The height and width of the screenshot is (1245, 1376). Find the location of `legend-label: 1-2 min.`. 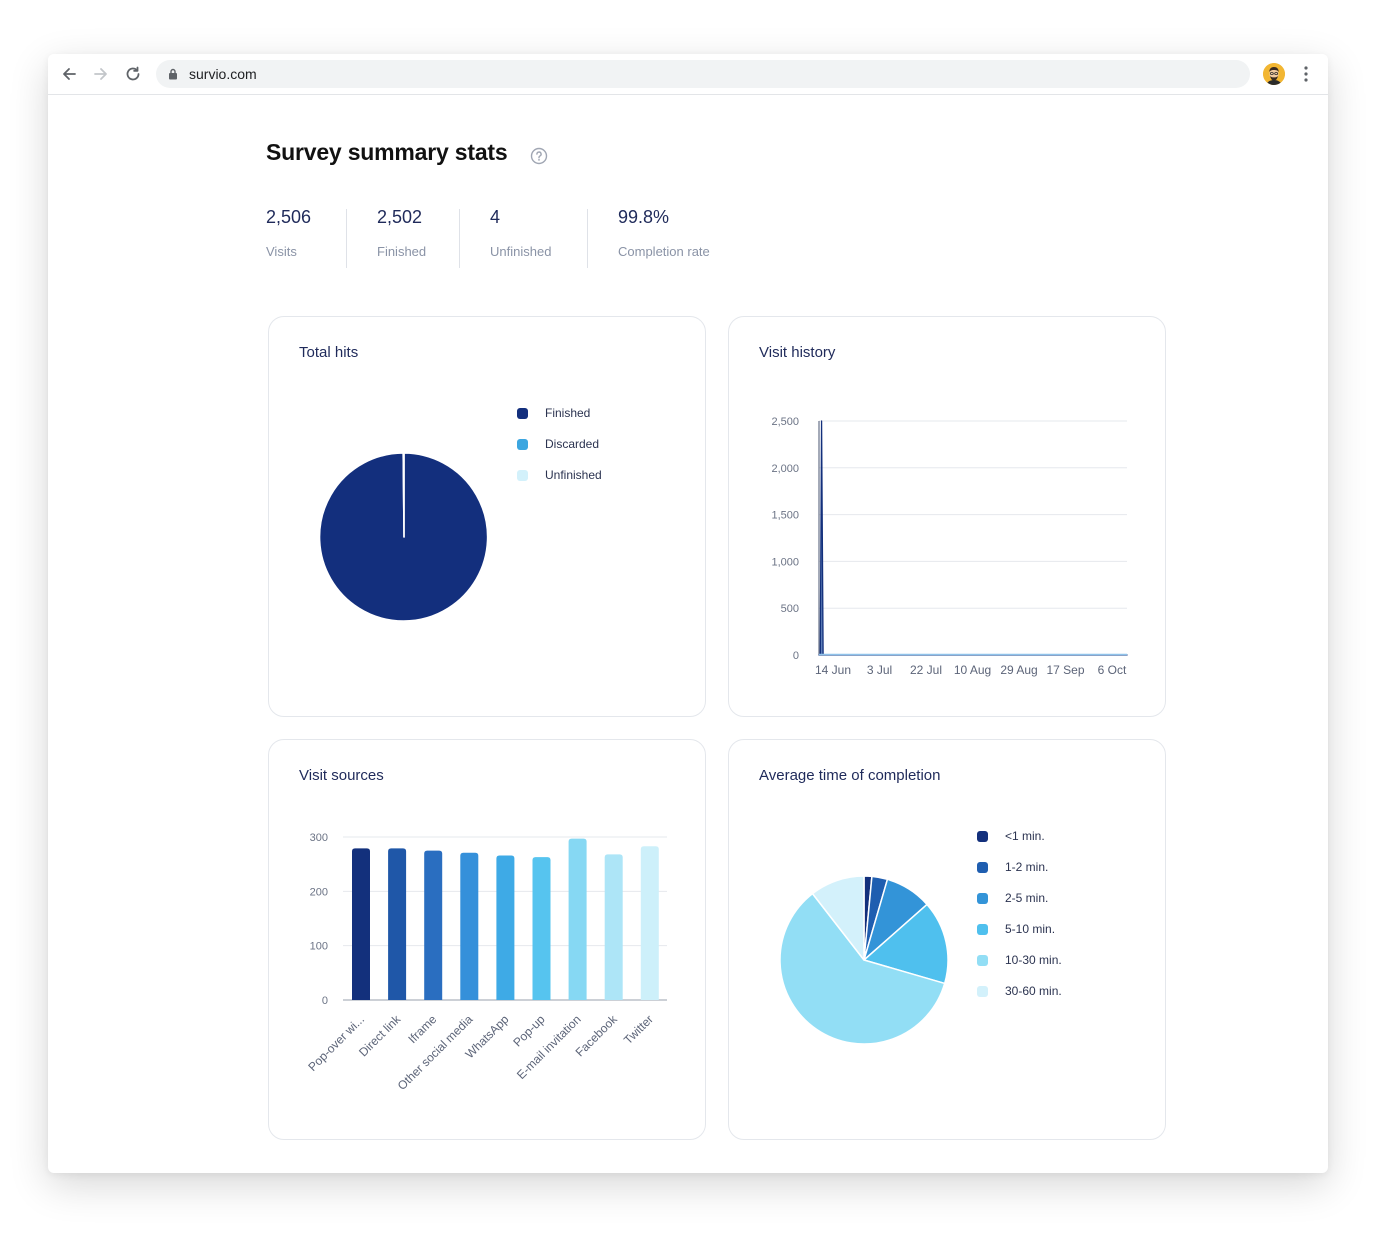

legend-label: 1-2 min. is located at coordinates (1027, 867).